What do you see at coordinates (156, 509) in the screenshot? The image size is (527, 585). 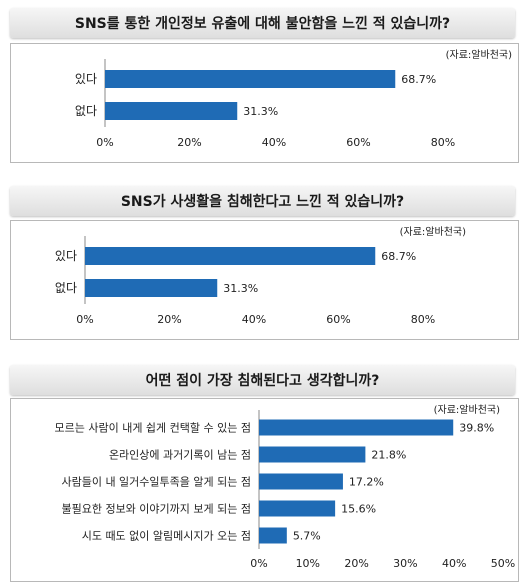 I see `category-label: 불필요한 정보와 이야기까지 보게 되는 점` at bounding box center [156, 509].